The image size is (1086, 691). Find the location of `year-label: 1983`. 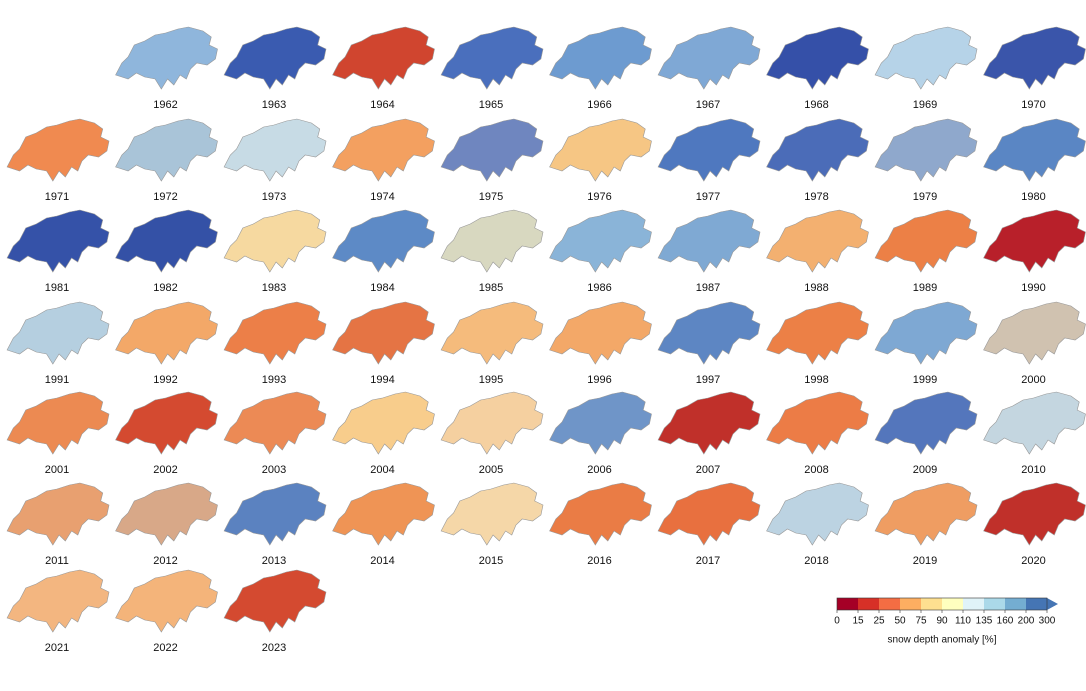

year-label: 1983 is located at coordinates (274, 288).